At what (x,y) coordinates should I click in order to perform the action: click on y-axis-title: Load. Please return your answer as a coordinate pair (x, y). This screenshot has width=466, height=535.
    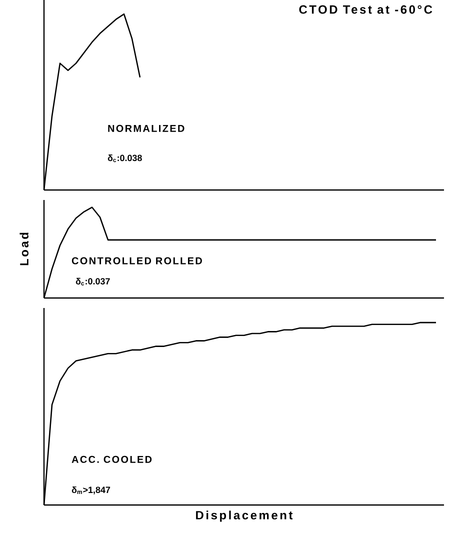
    Looking at the image, I should click on (24, 249).